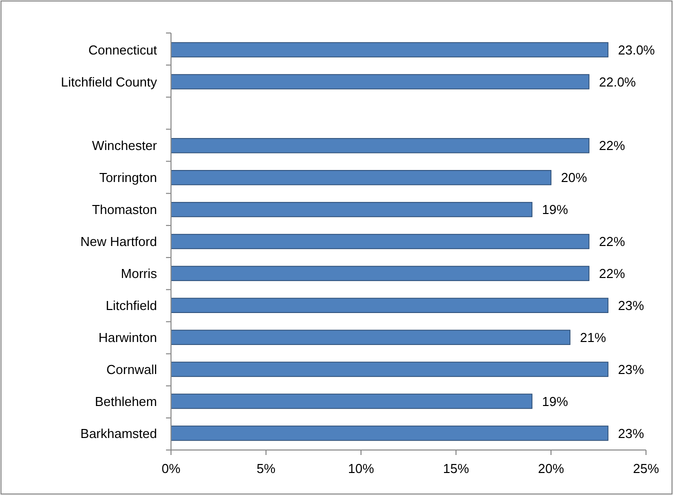 The height and width of the screenshot is (495, 673). What do you see at coordinates (617, 82) in the screenshot?
I see `data-label: 22.0%` at bounding box center [617, 82].